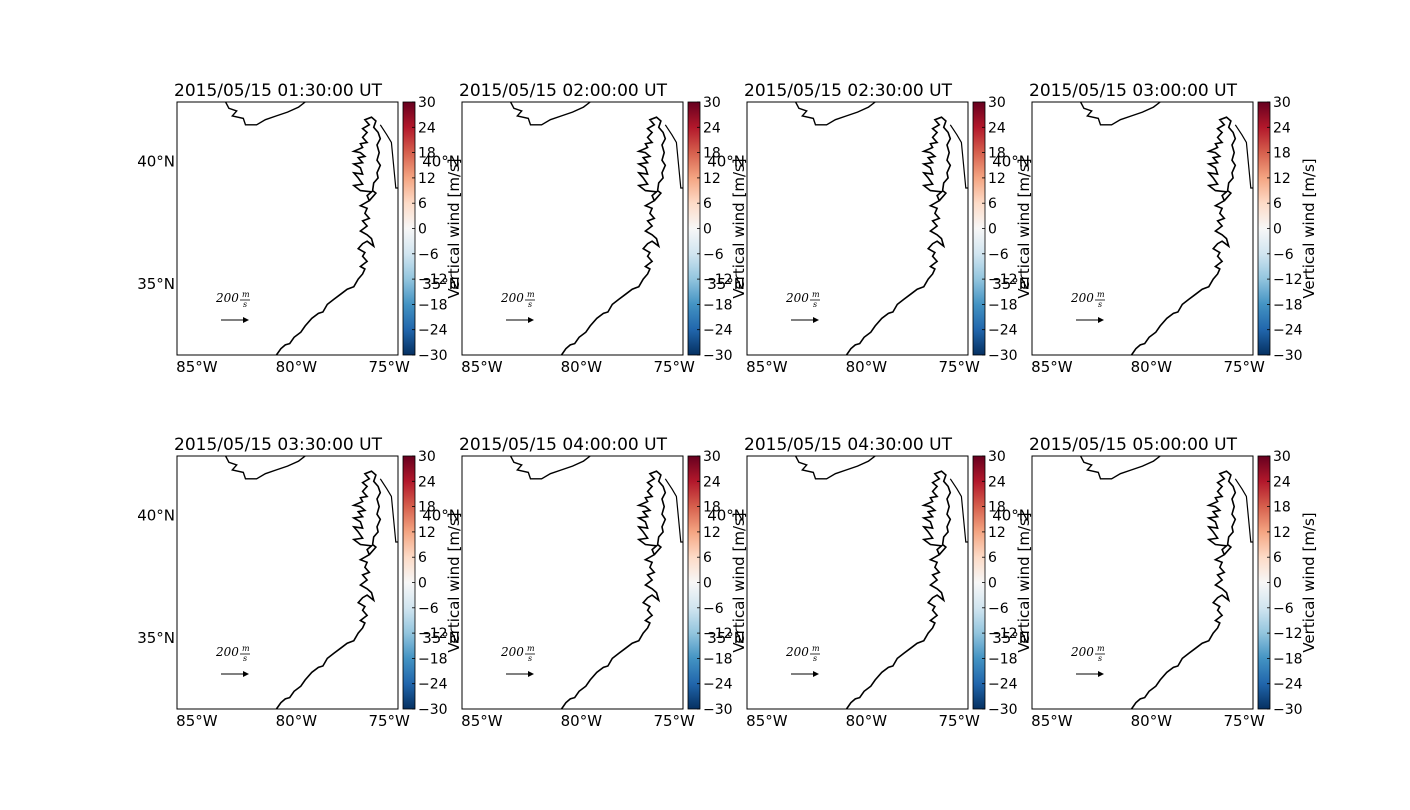 This screenshot has height=810, width=1410. What do you see at coordinates (1133, 91) in the screenshot?
I see `panel-title: 2015/05/15 03:00:00 UT` at bounding box center [1133, 91].